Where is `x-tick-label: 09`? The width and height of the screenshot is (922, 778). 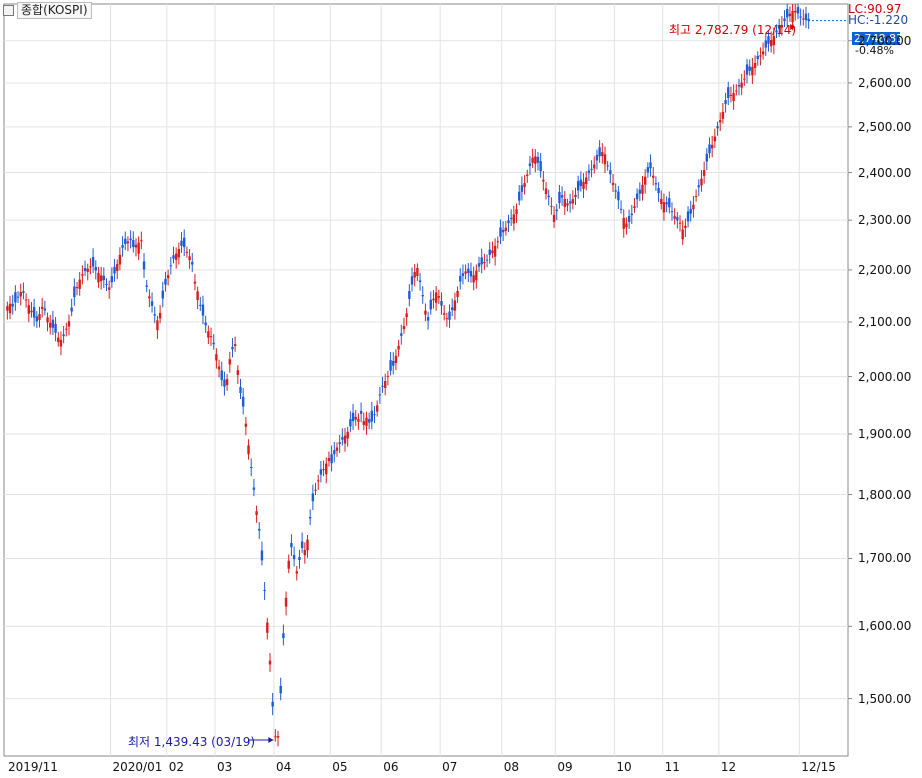
x-tick-label: 09 is located at coordinates (565, 767).